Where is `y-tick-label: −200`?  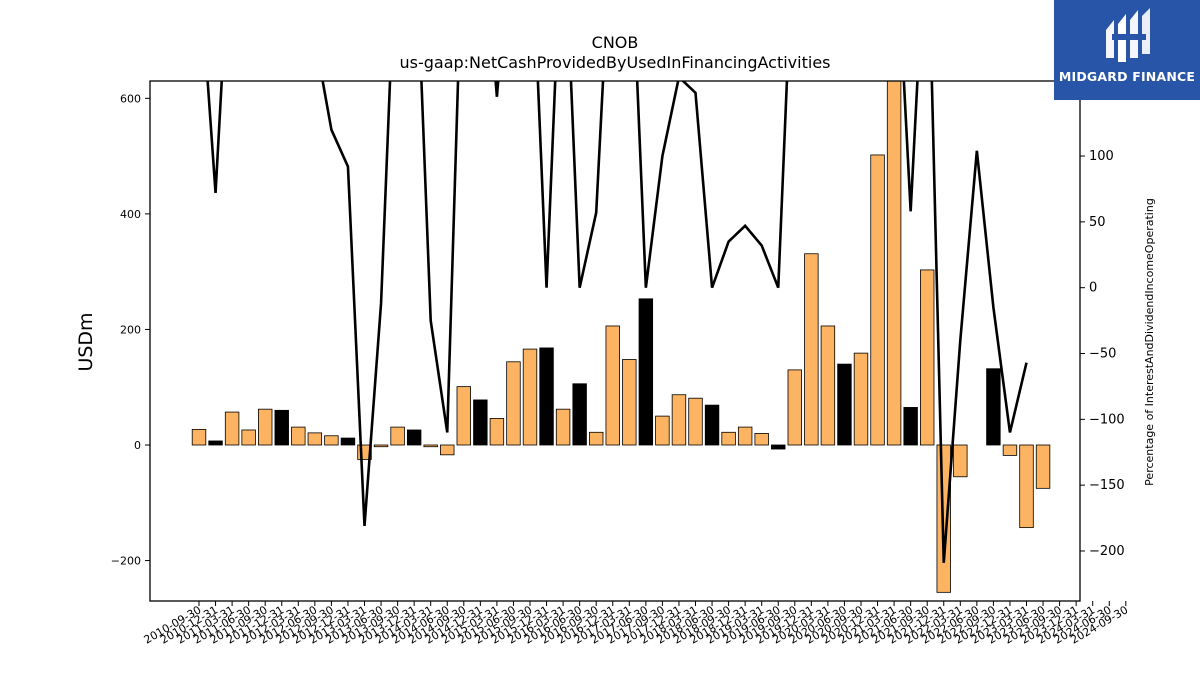
y-tick-label: −200 is located at coordinates (126, 561).